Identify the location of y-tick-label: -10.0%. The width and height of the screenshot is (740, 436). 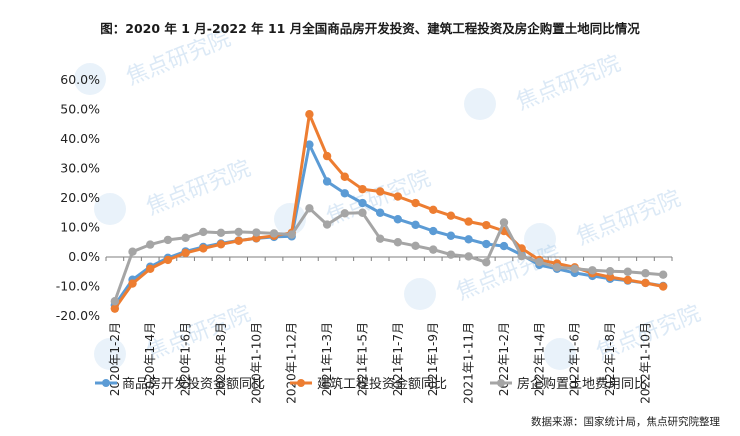
(78, 286).